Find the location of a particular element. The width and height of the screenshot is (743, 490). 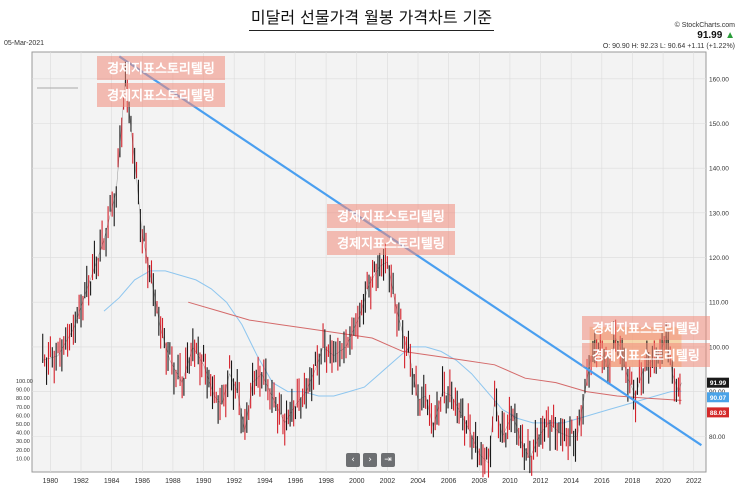

x-tick-label: 2014 is located at coordinates (571, 481).